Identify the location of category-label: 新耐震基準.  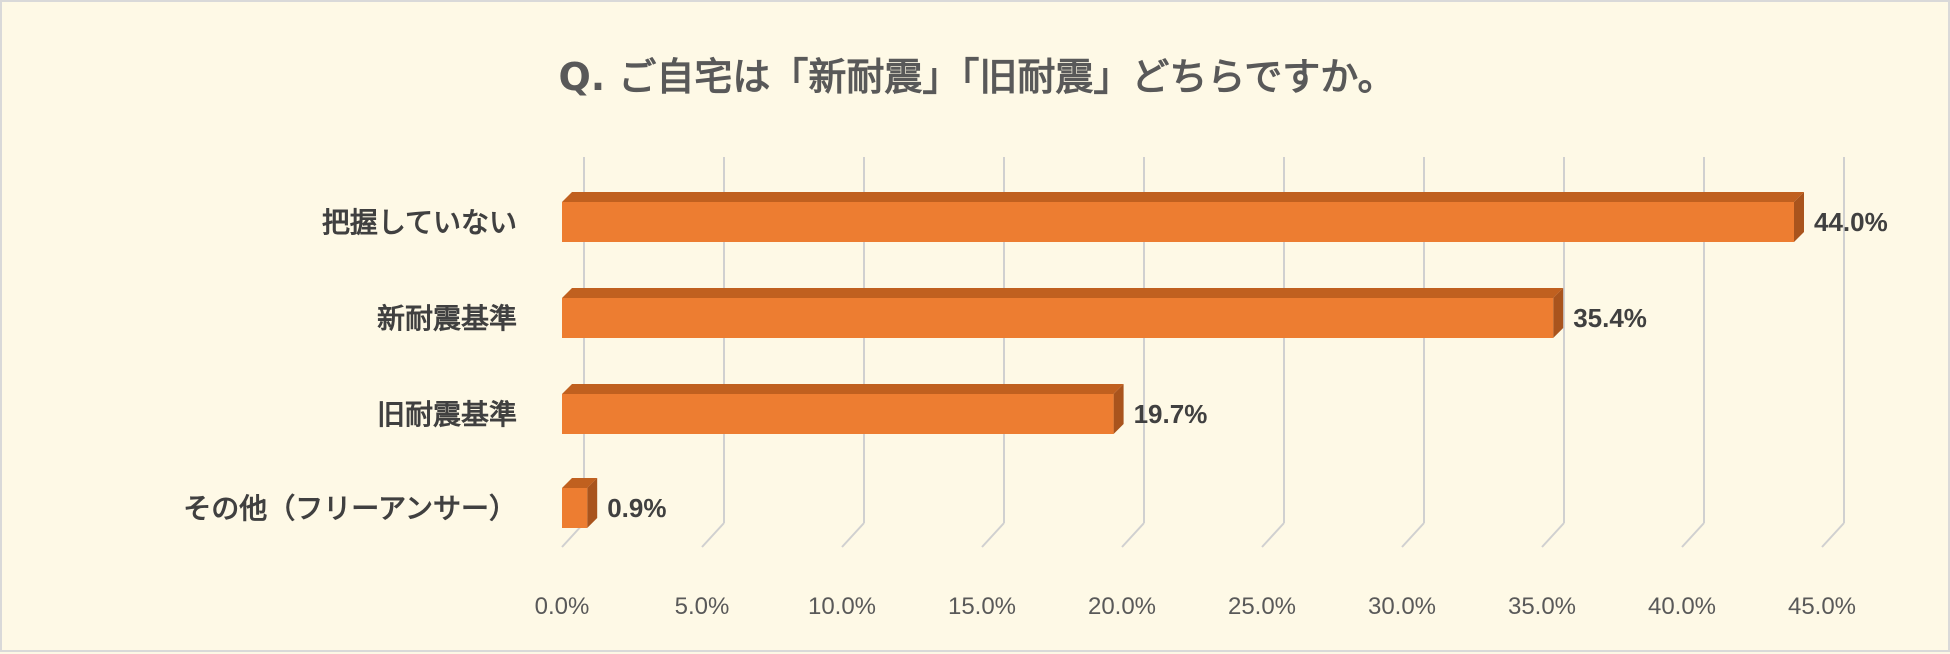
(447, 318).